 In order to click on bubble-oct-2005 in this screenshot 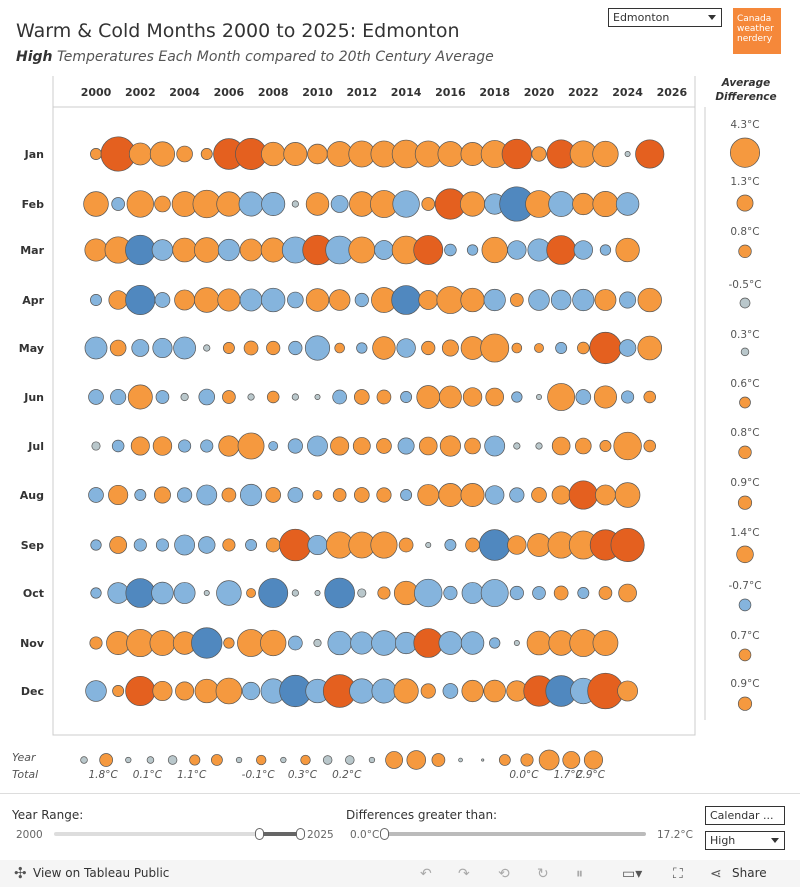, I will do `click(206, 593)`.